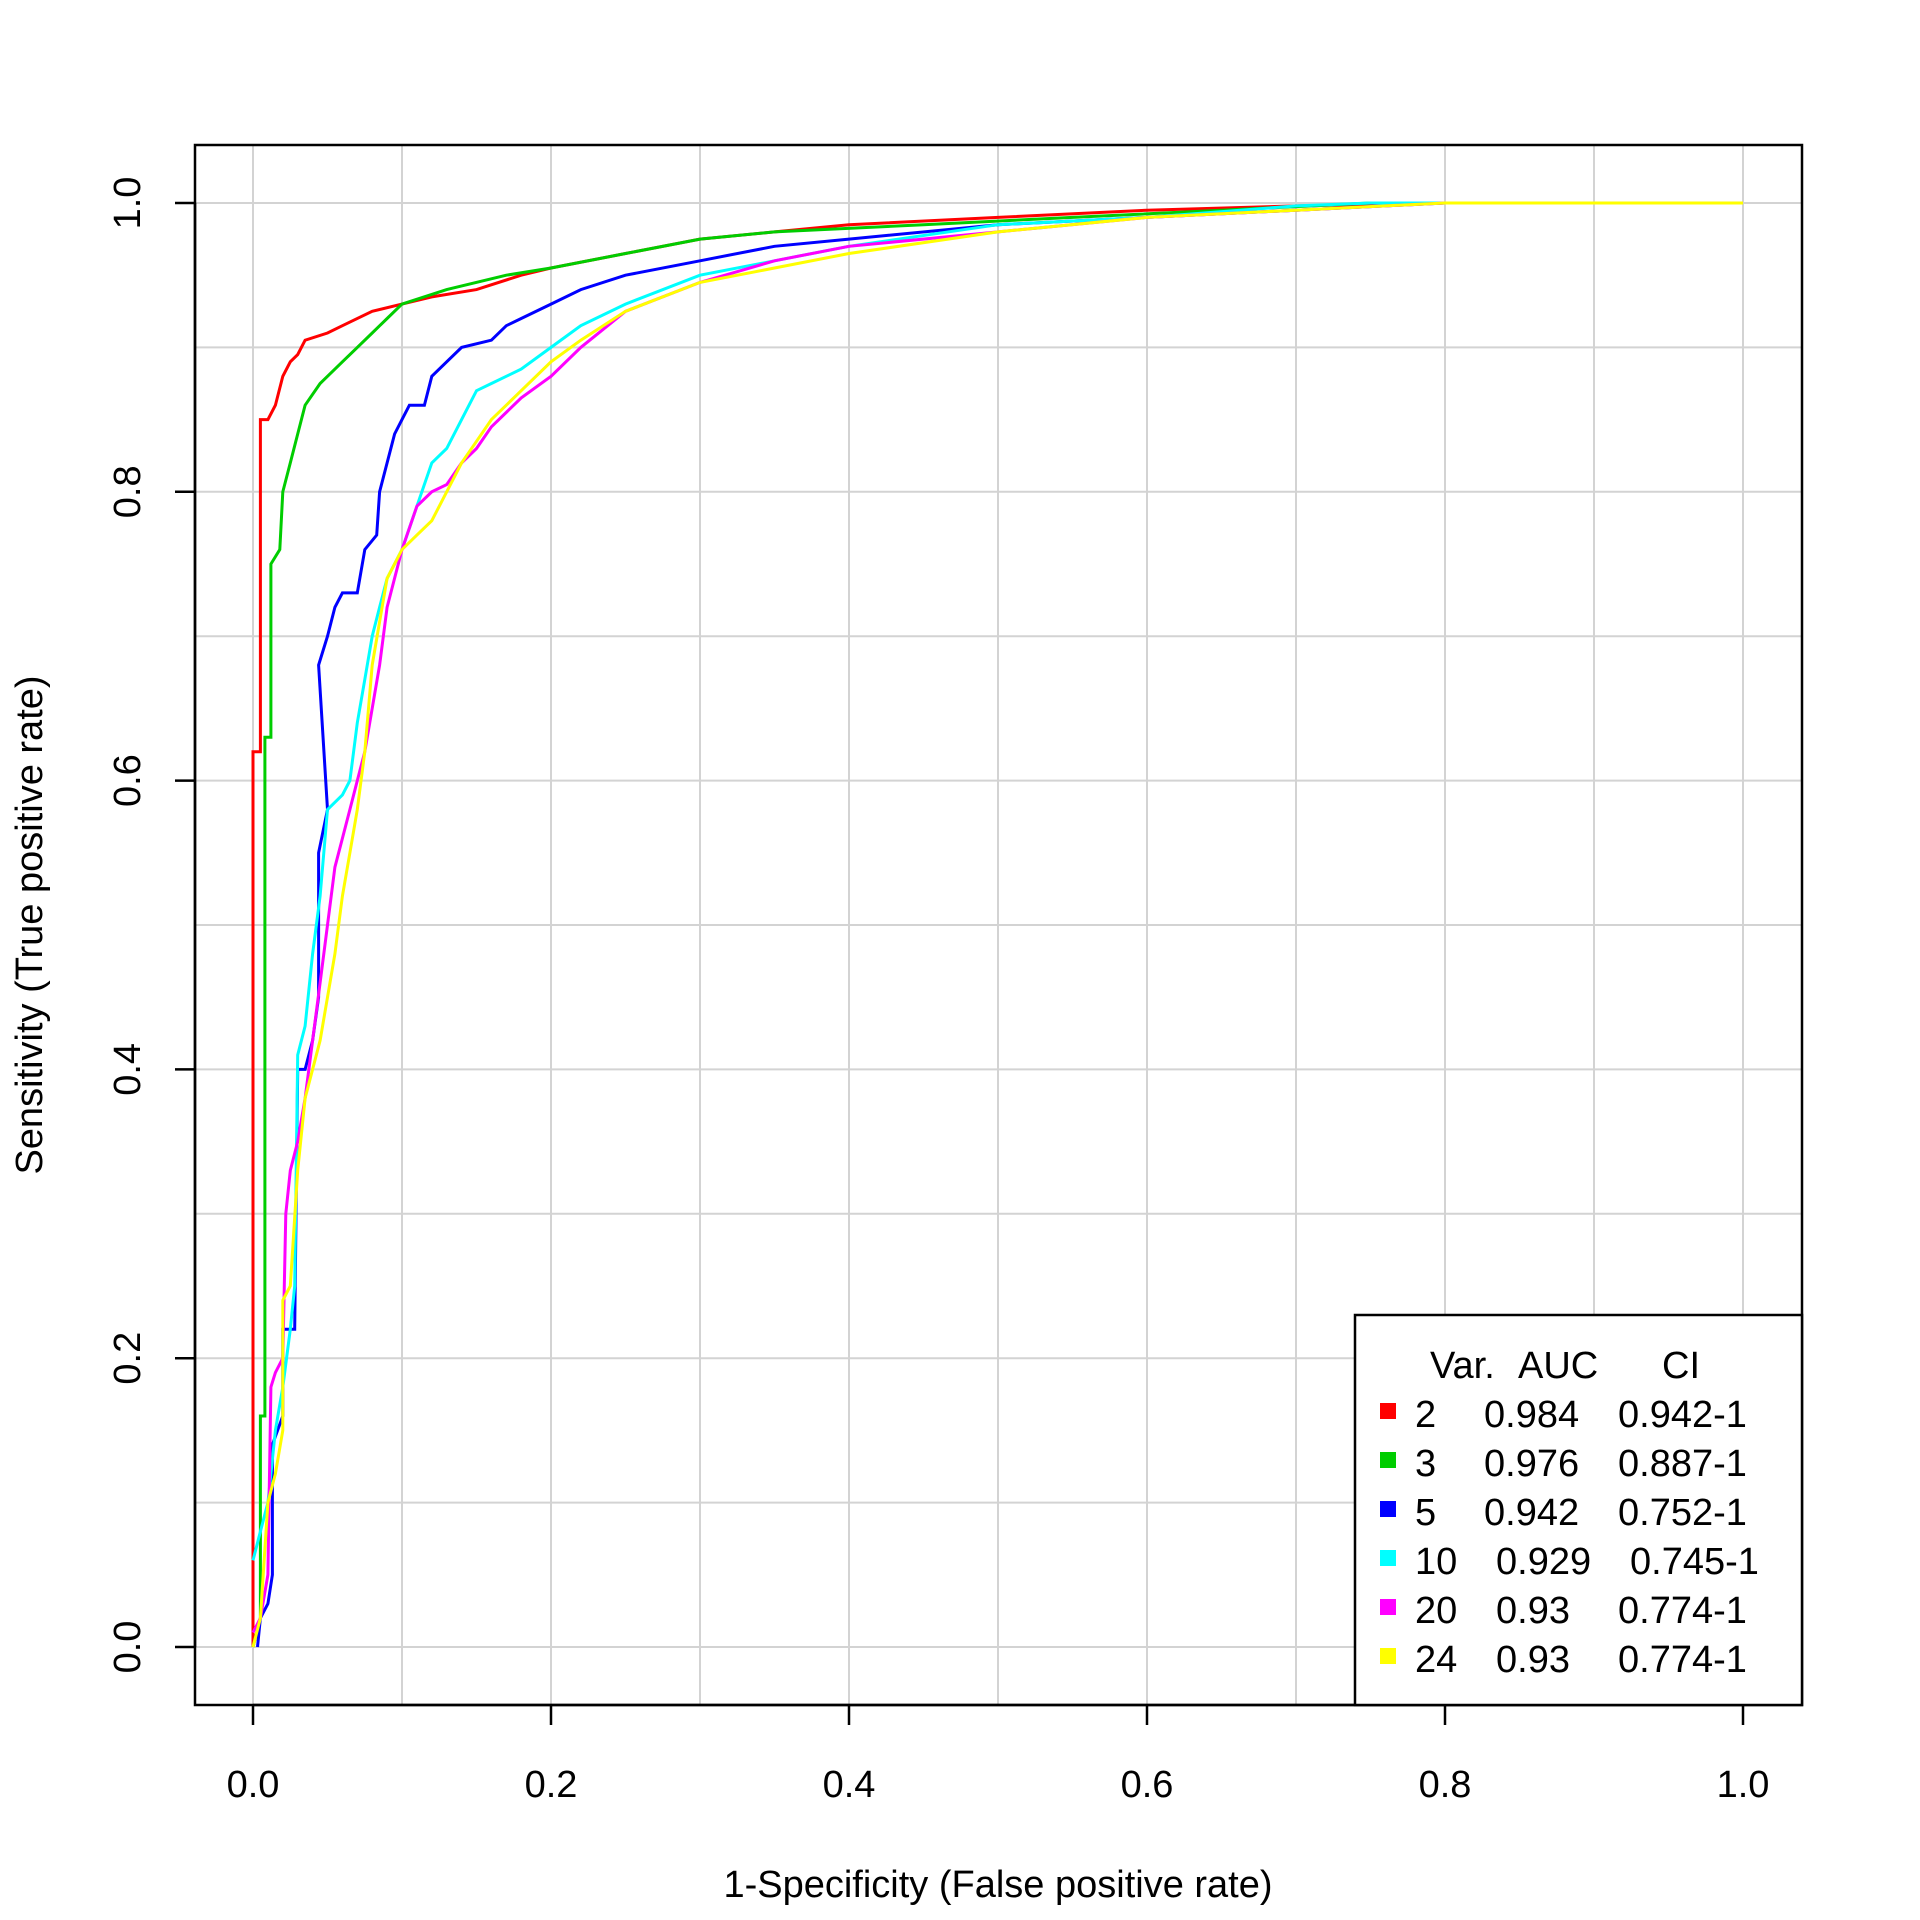 This screenshot has height=1920, width=1920. I want to click on x-tick-label: 0.6, so click(1147, 1785).